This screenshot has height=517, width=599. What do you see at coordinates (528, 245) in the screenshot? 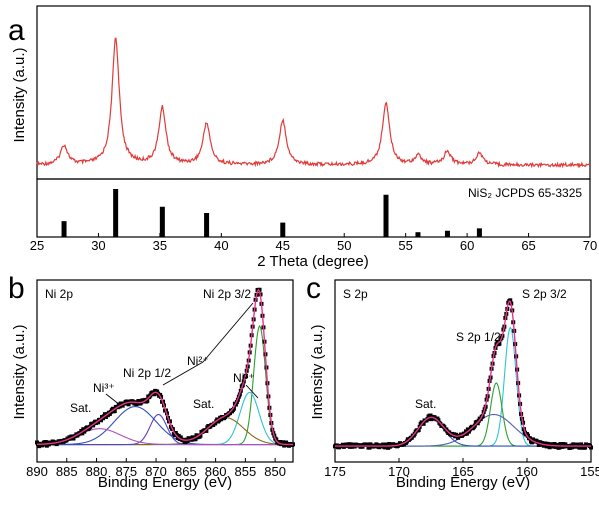
I see `x-tick-label: 65` at bounding box center [528, 245].